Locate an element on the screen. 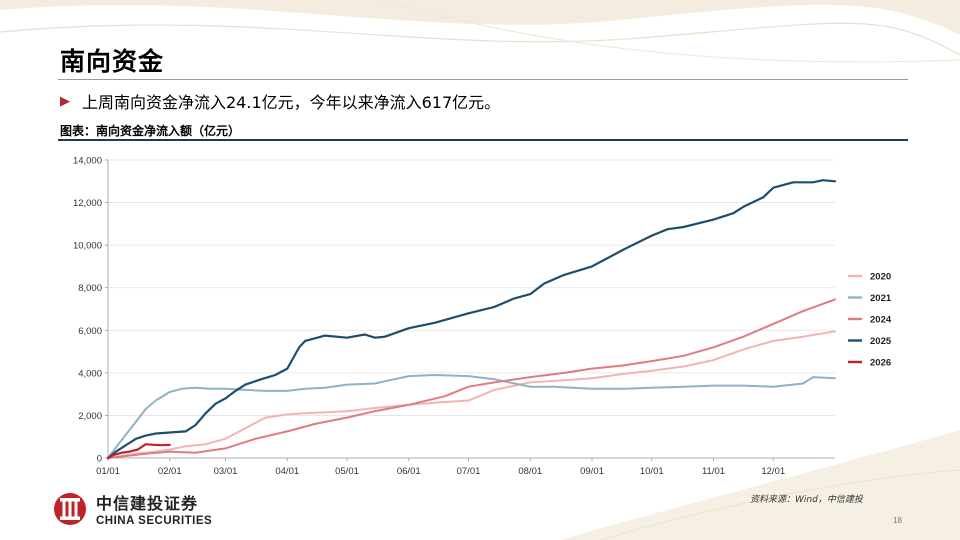 The width and height of the screenshot is (960, 540). x-tick-label: 01/01 is located at coordinates (108, 471).